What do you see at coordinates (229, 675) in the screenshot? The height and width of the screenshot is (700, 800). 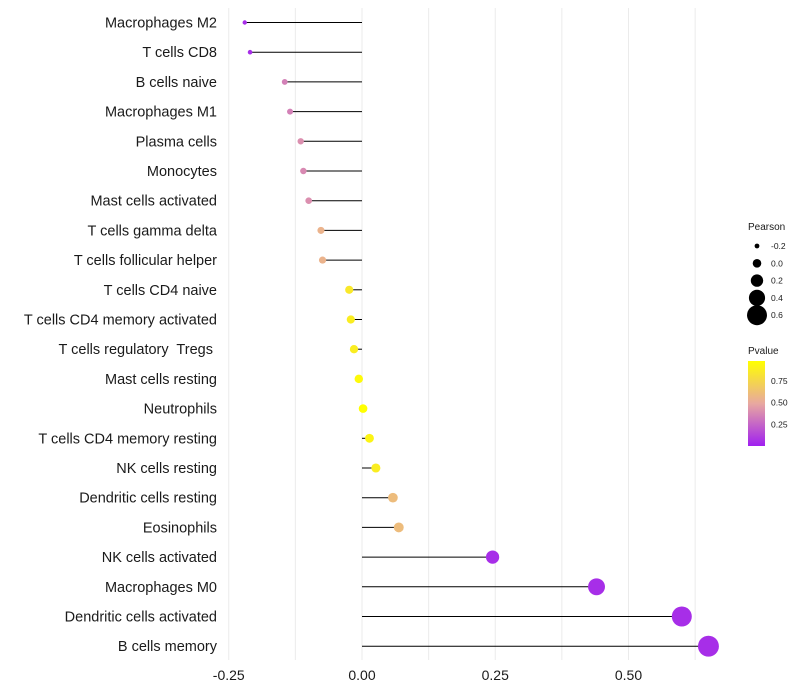 I see `x-tick-label: -0.25` at bounding box center [229, 675].